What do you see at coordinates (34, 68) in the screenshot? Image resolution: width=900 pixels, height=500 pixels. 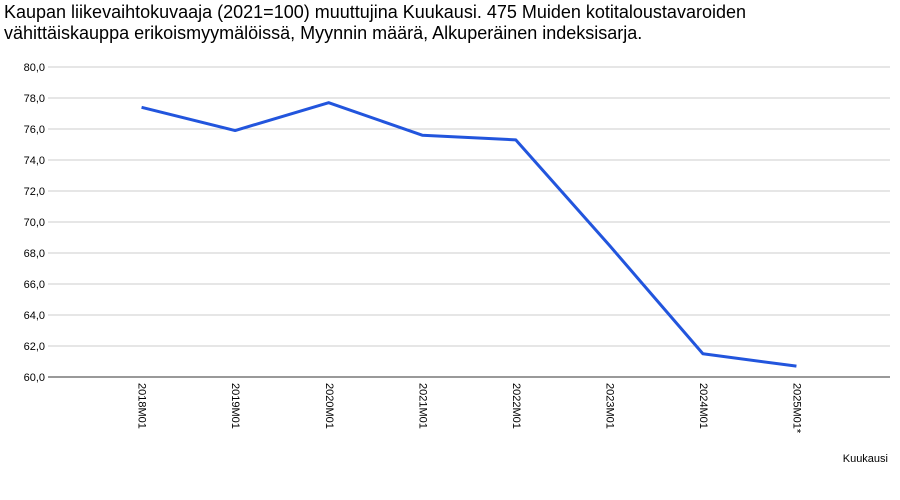 I see `y-tick-label: 80,0` at bounding box center [34, 68].